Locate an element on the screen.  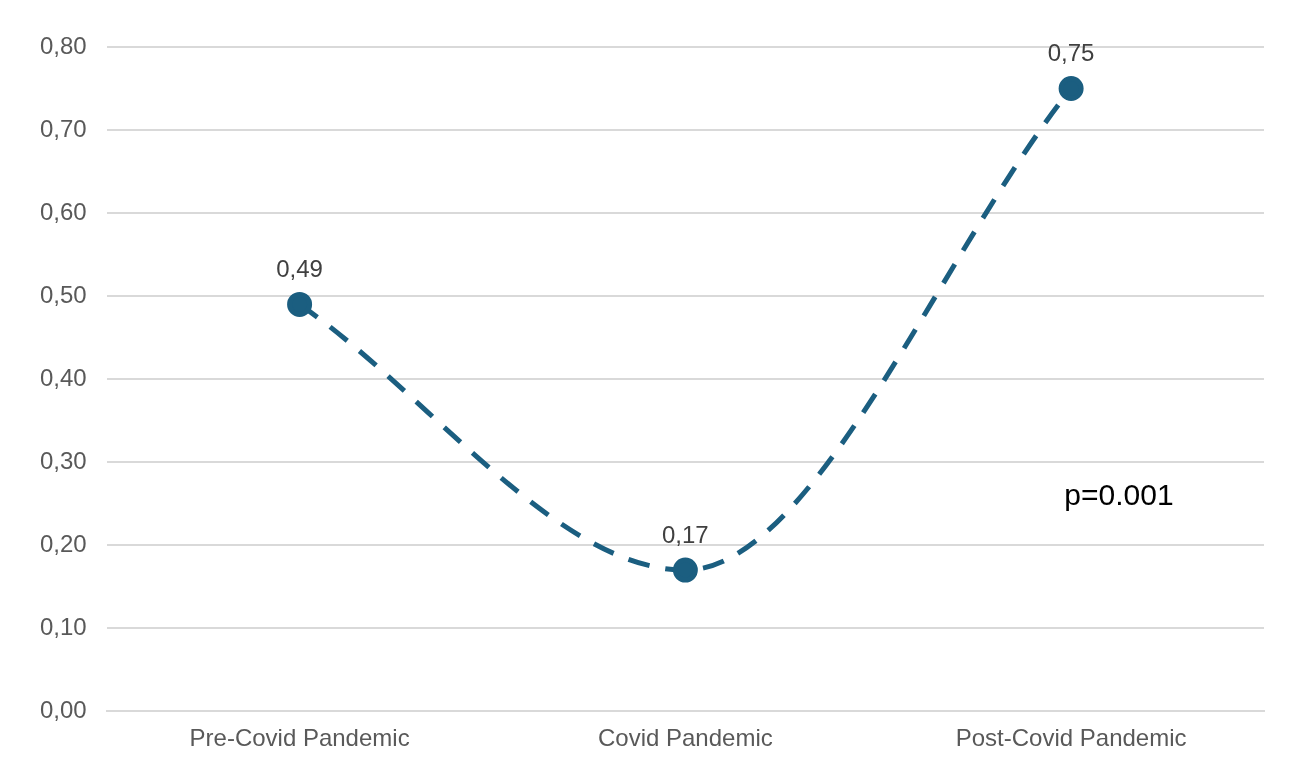
x-tick-label: Covid Pandemic is located at coordinates (685, 738).